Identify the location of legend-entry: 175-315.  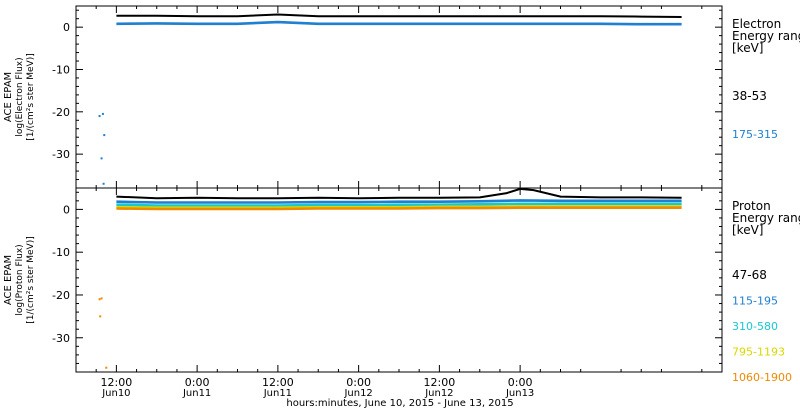
(755, 134).